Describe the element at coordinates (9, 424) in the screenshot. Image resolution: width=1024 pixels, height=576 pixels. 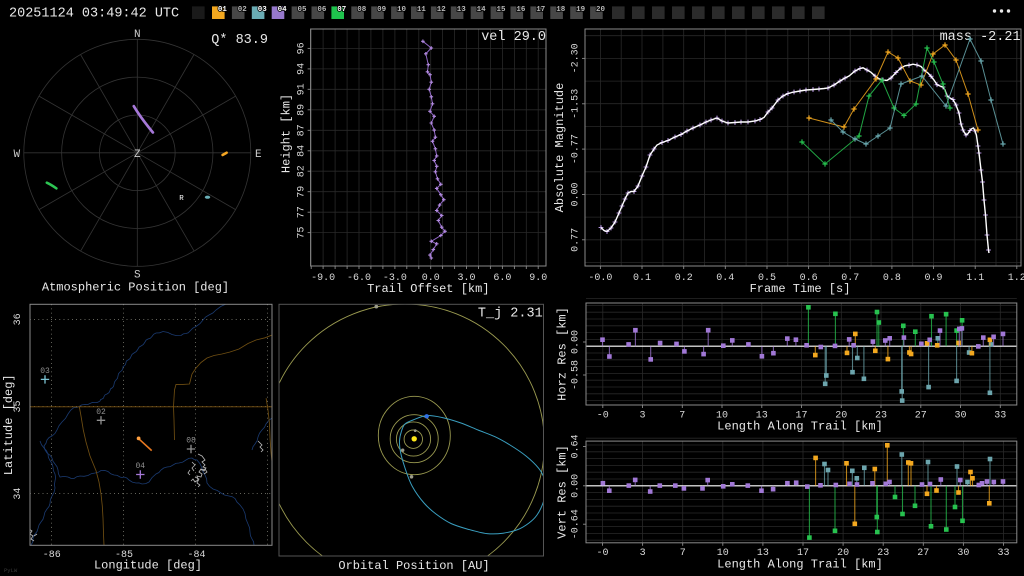
I see `svg-text: Latitude [deg]` at that location.